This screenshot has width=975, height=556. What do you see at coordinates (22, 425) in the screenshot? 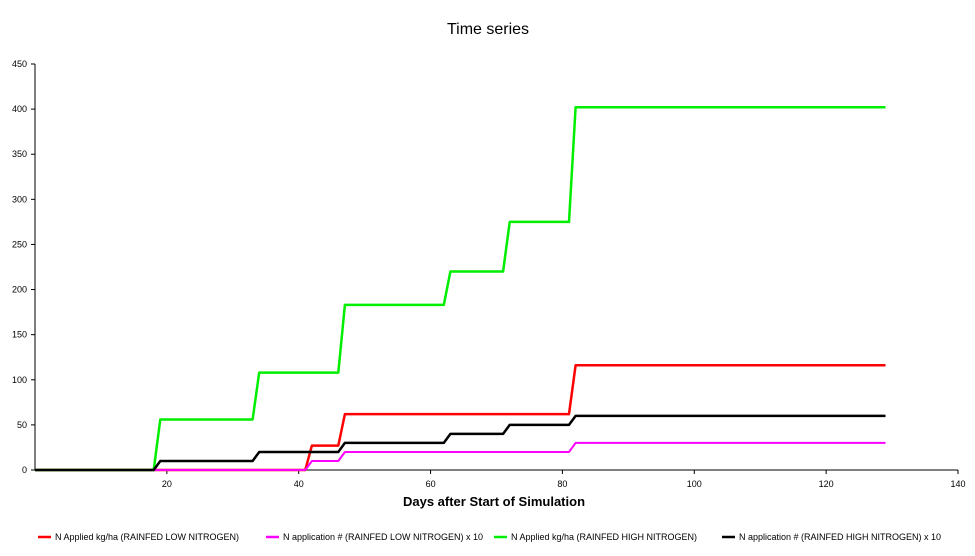
I see `y-tick-label: 50` at bounding box center [22, 425].